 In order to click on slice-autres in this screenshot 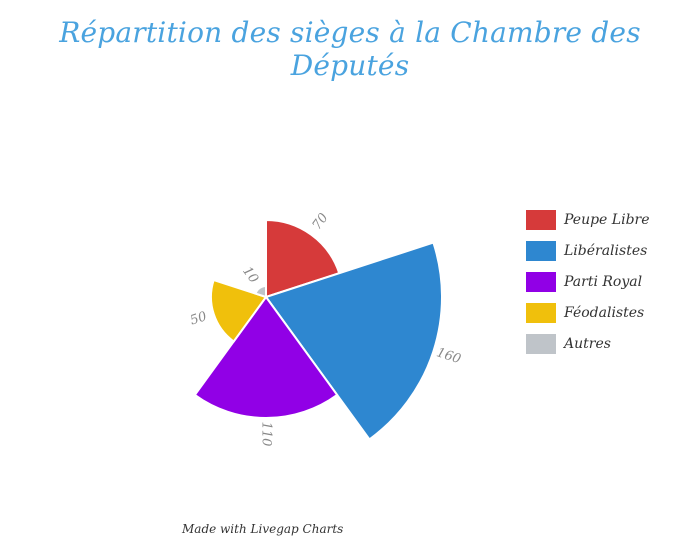, I will do `click(260, 291)`.